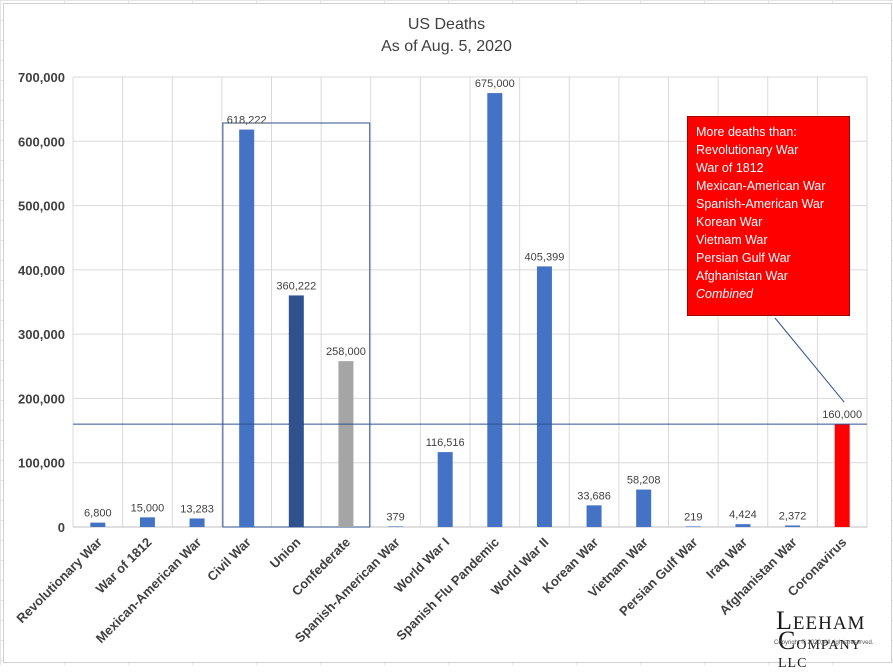 Image resolution: width=893 pixels, height=672 pixels. What do you see at coordinates (760, 204) in the screenshot?
I see `callout-line: Spanish-American War` at bounding box center [760, 204].